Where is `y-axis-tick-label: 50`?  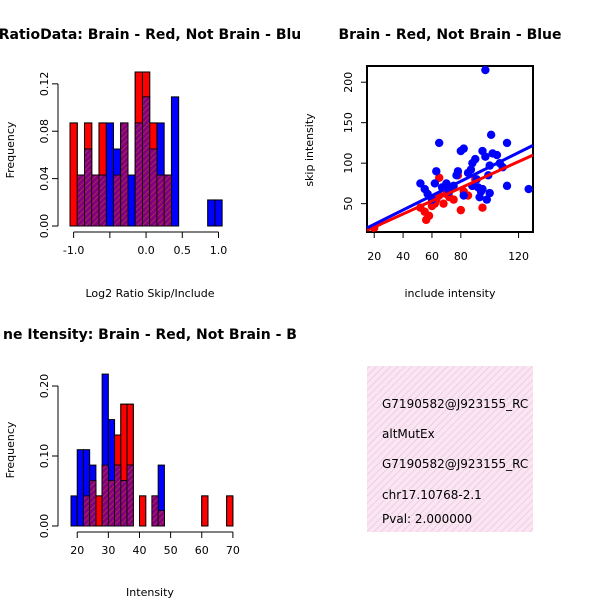 y-axis-tick-label: 50 is located at coordinates (348, 204).